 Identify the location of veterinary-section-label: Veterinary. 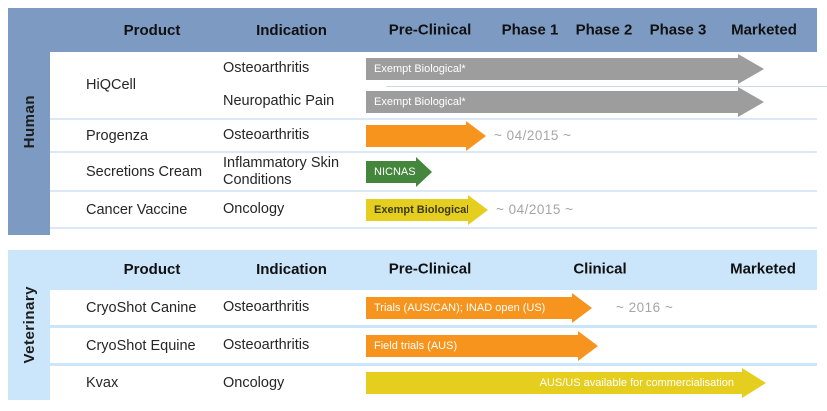
(29, 325).